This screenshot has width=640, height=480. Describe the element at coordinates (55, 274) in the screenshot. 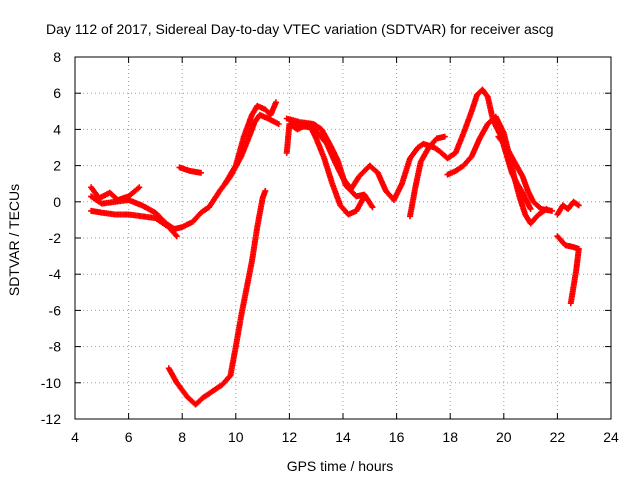

I see `y-tick-label: -4` at that location.